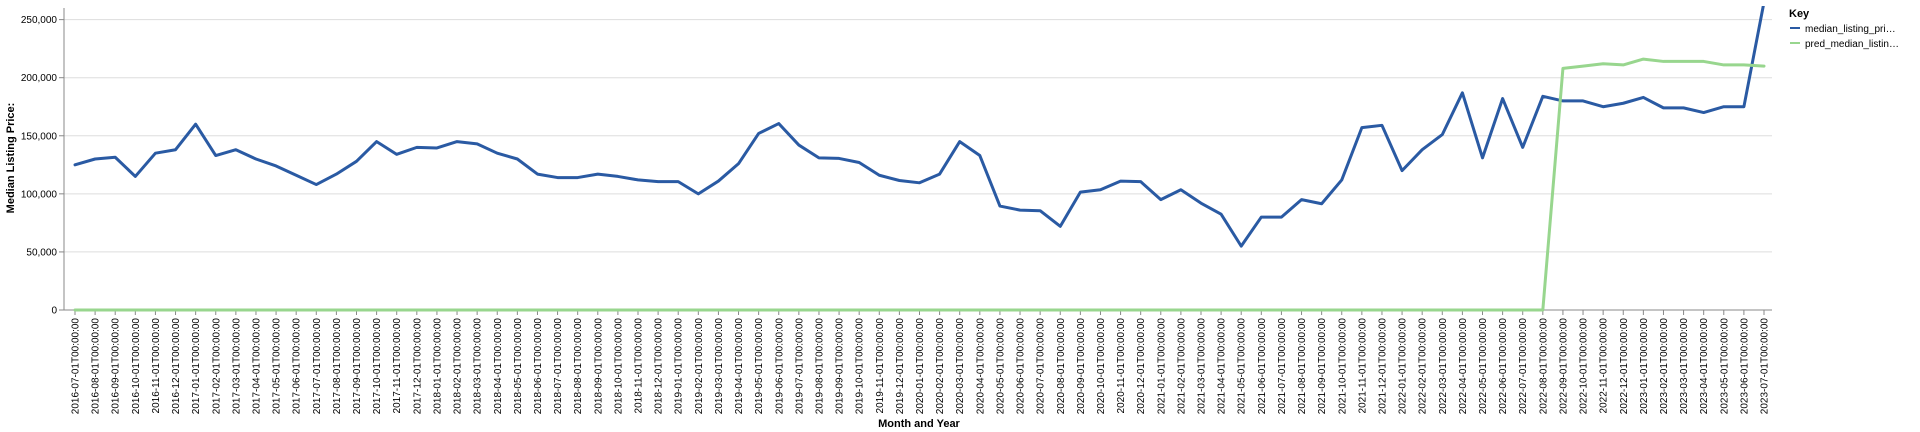 This screenshot has width=1920, height=432. I want to click on x-tick-label: 2017-03-01T00:00:00, so click(236, 366).